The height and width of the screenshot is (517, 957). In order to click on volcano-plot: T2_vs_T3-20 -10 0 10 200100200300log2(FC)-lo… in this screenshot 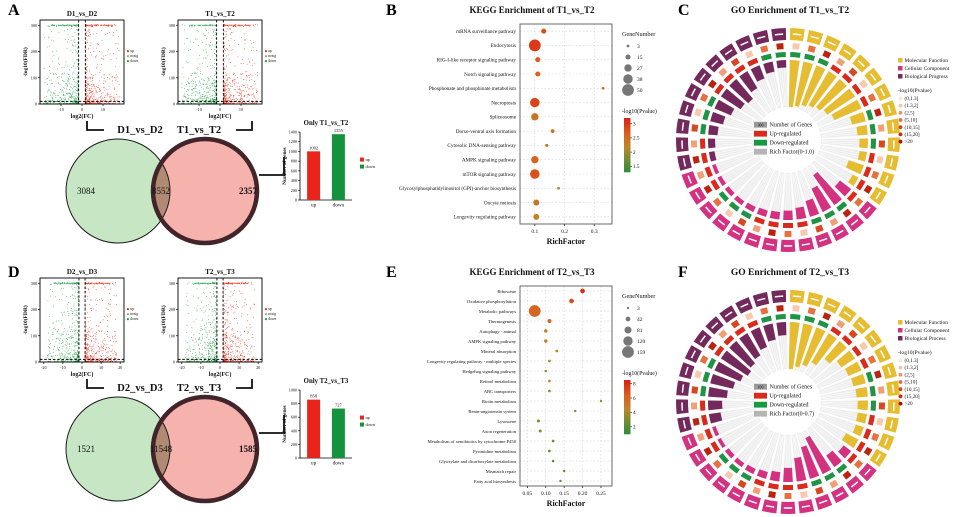, I will do `click(218, 323)`.